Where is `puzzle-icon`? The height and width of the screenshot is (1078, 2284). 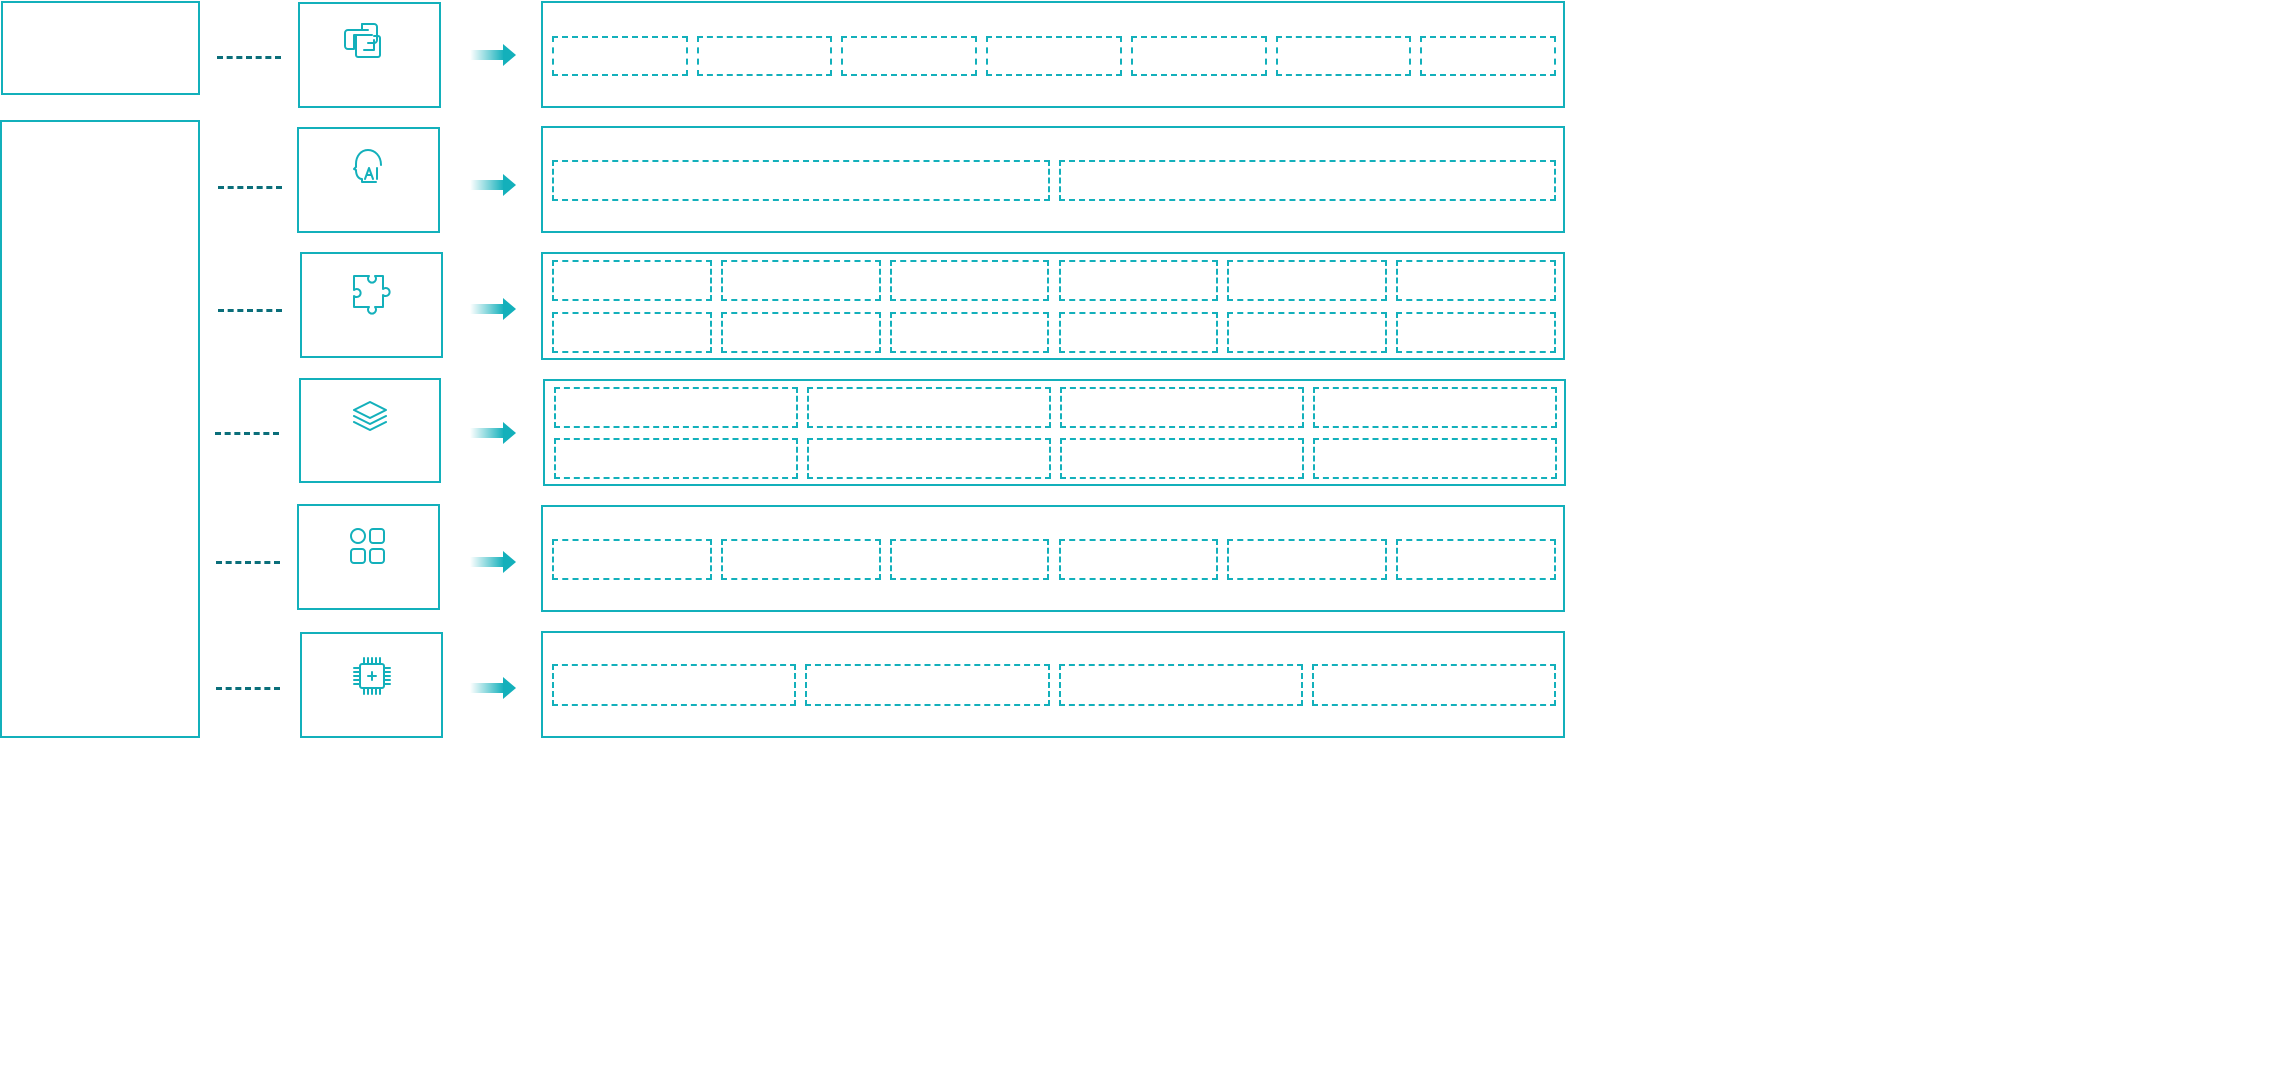
puzzle-icon is located at coordinates (371, 295).